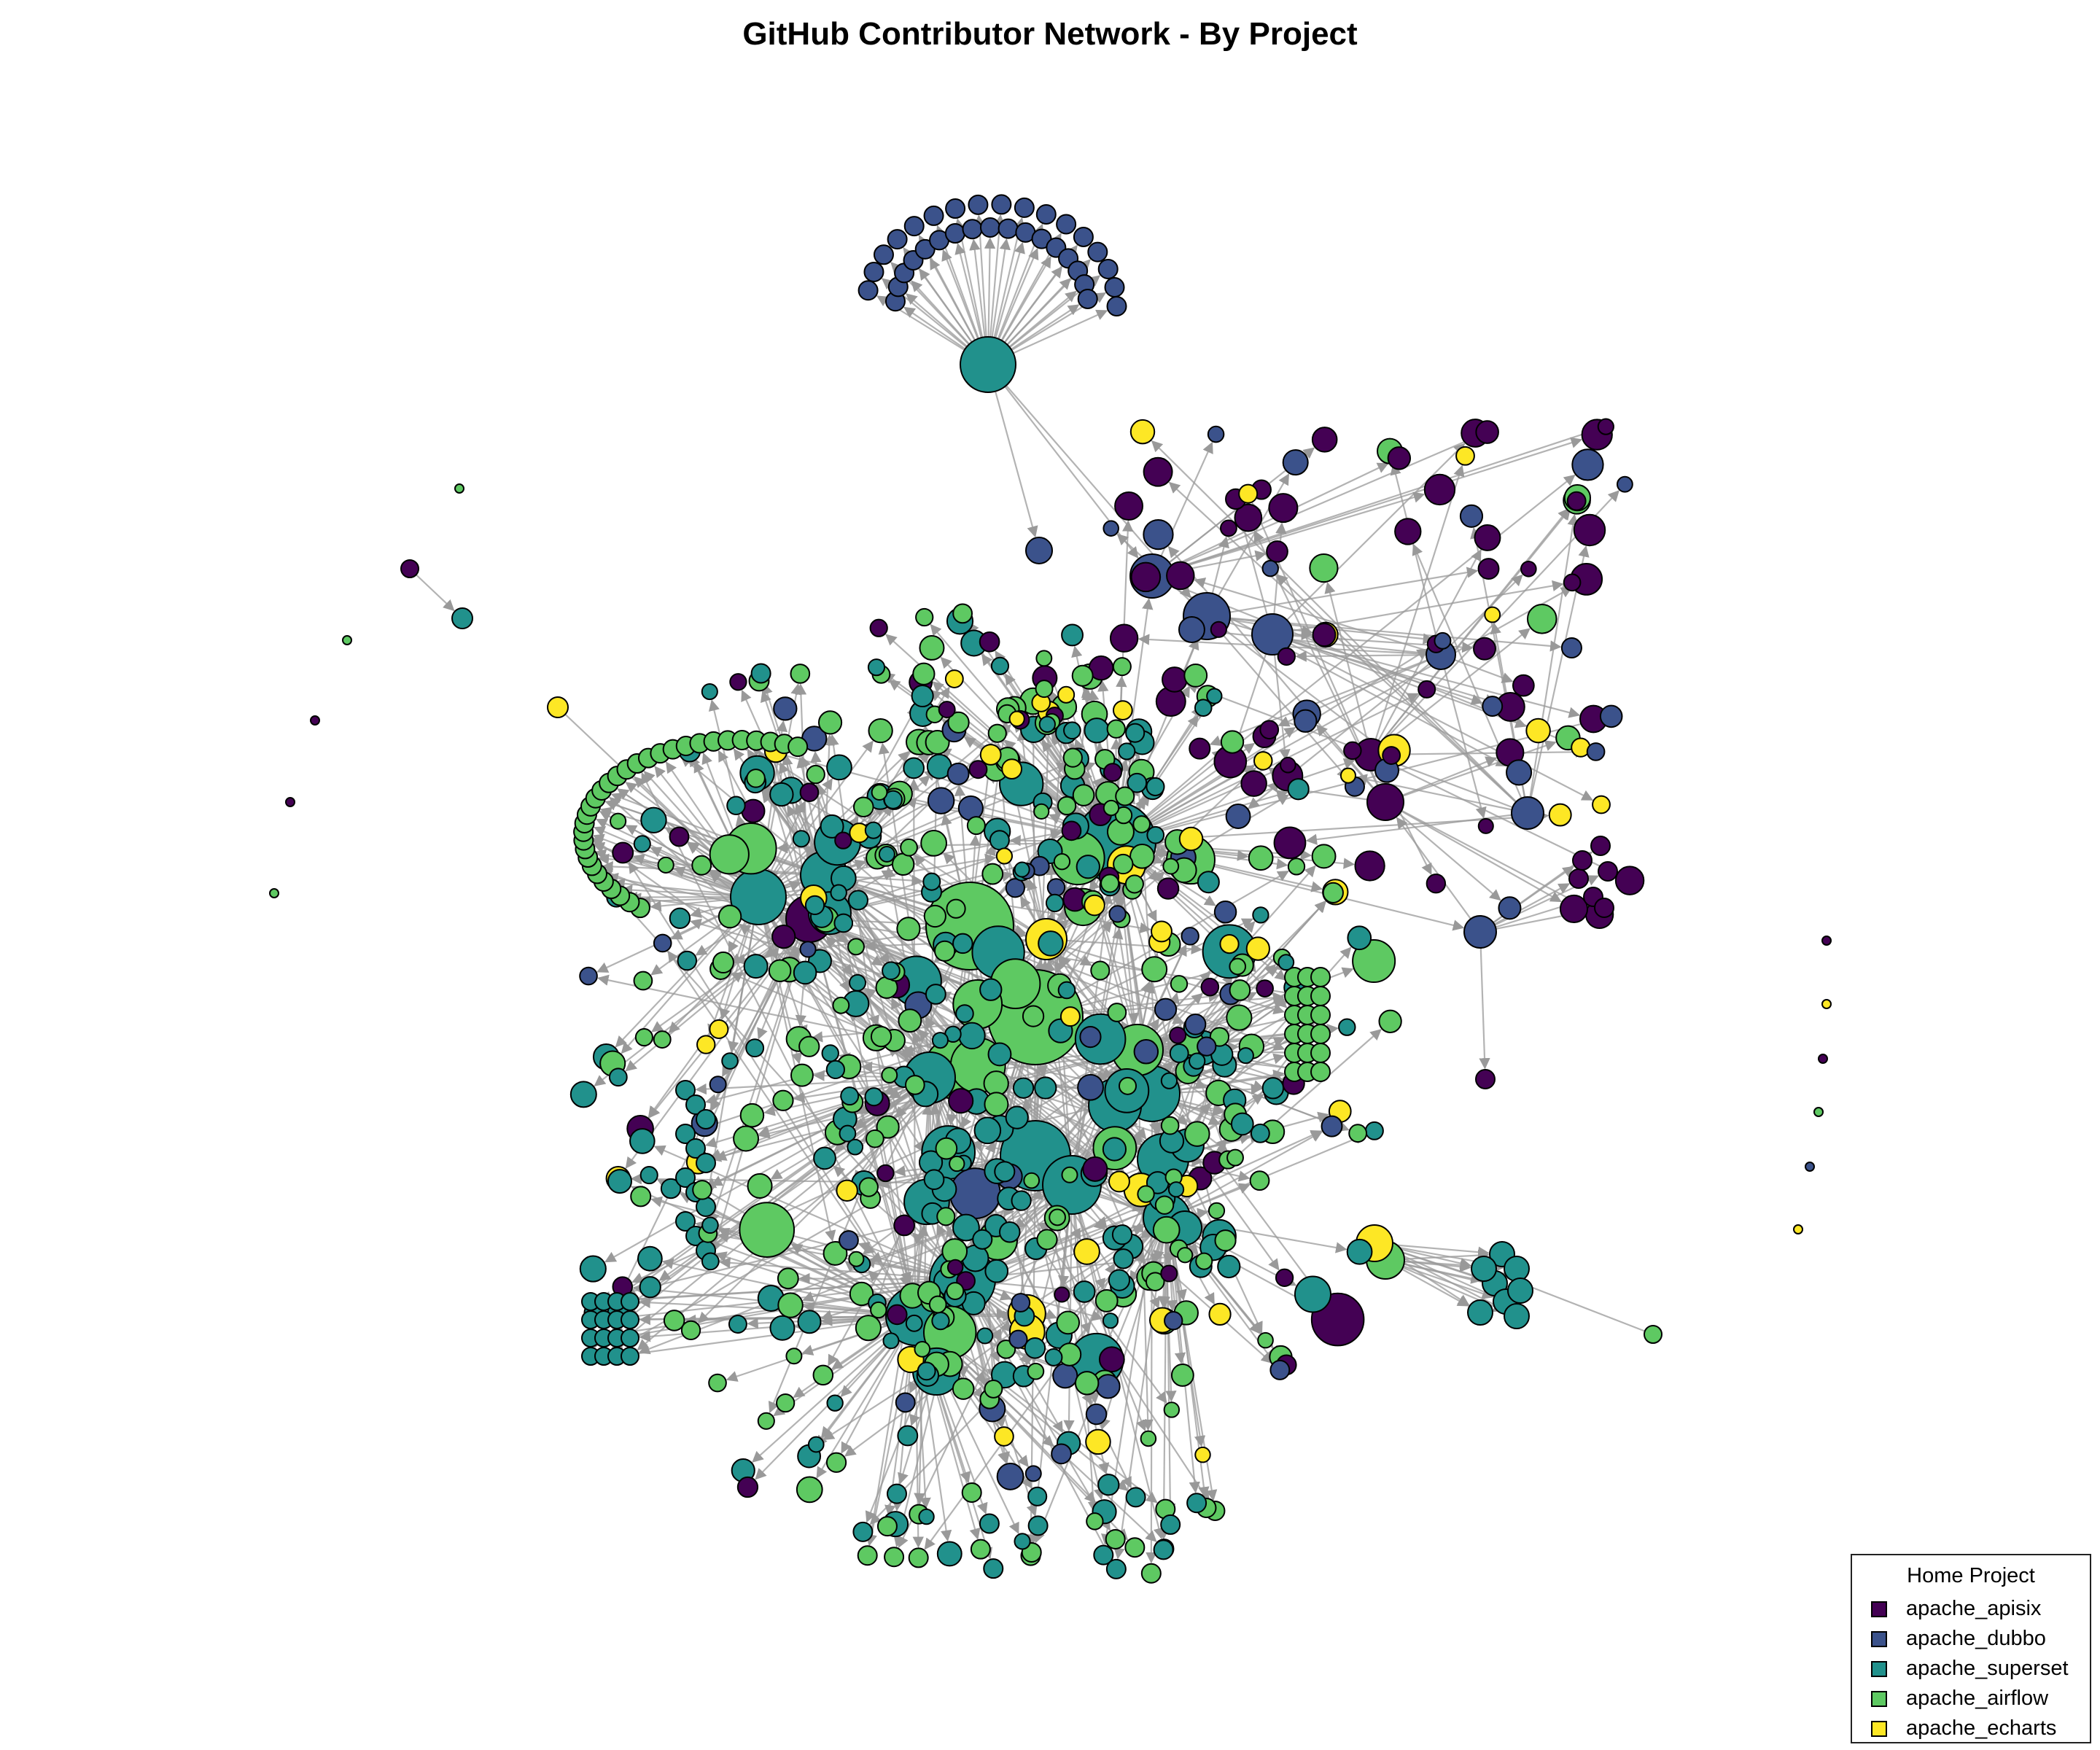 The width and height of the screenshot is (2100, 1750). I want to click on chart-title: GitHub Contributor Network - By Project, so click(1050, 34).